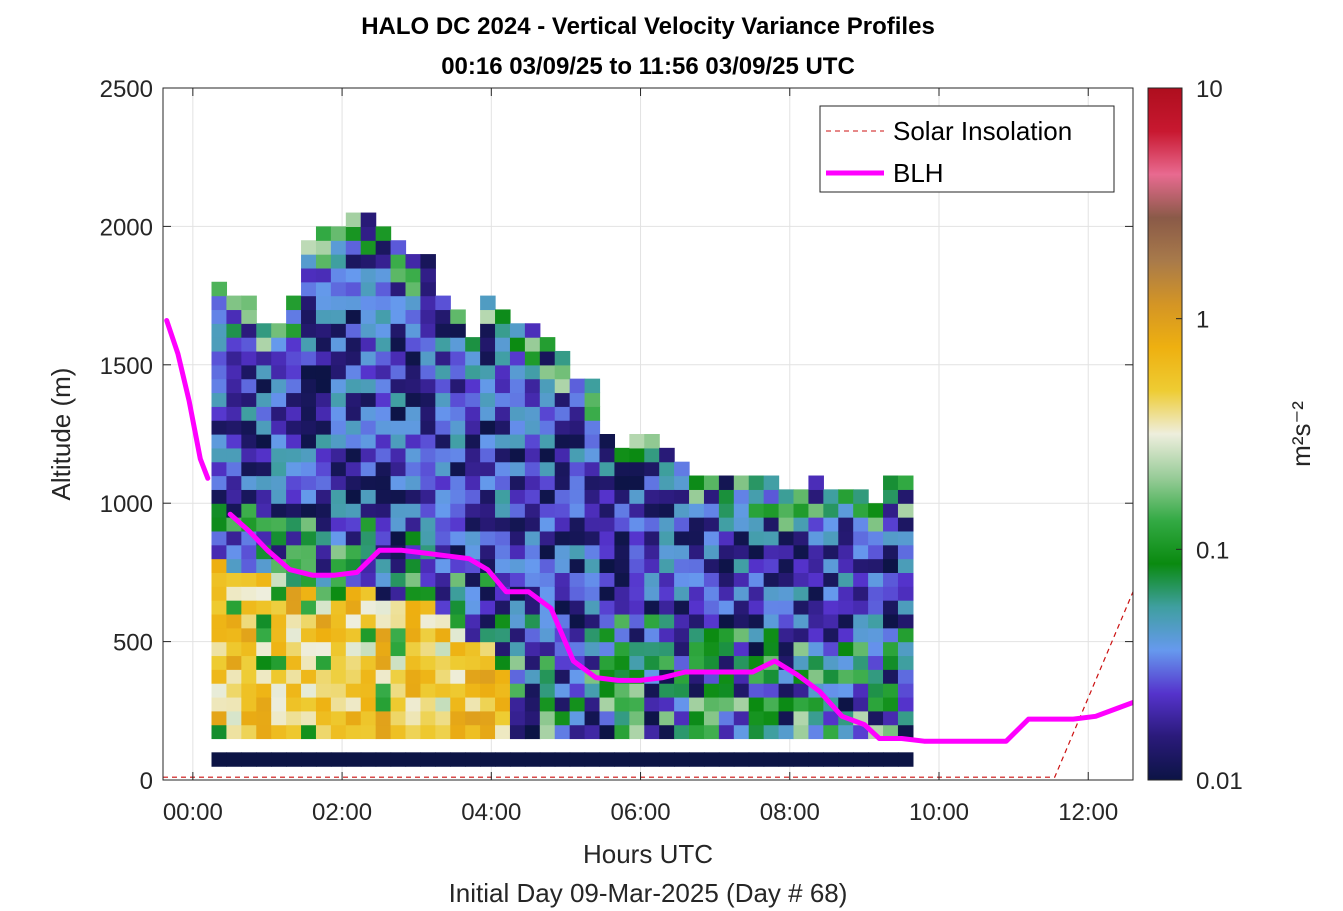 Image resolution: width=1343 pixels, height=911 pixels. Describe the element at coordinates (648, 684) in the screenshot. I see `solar-insolation-line` at that location.